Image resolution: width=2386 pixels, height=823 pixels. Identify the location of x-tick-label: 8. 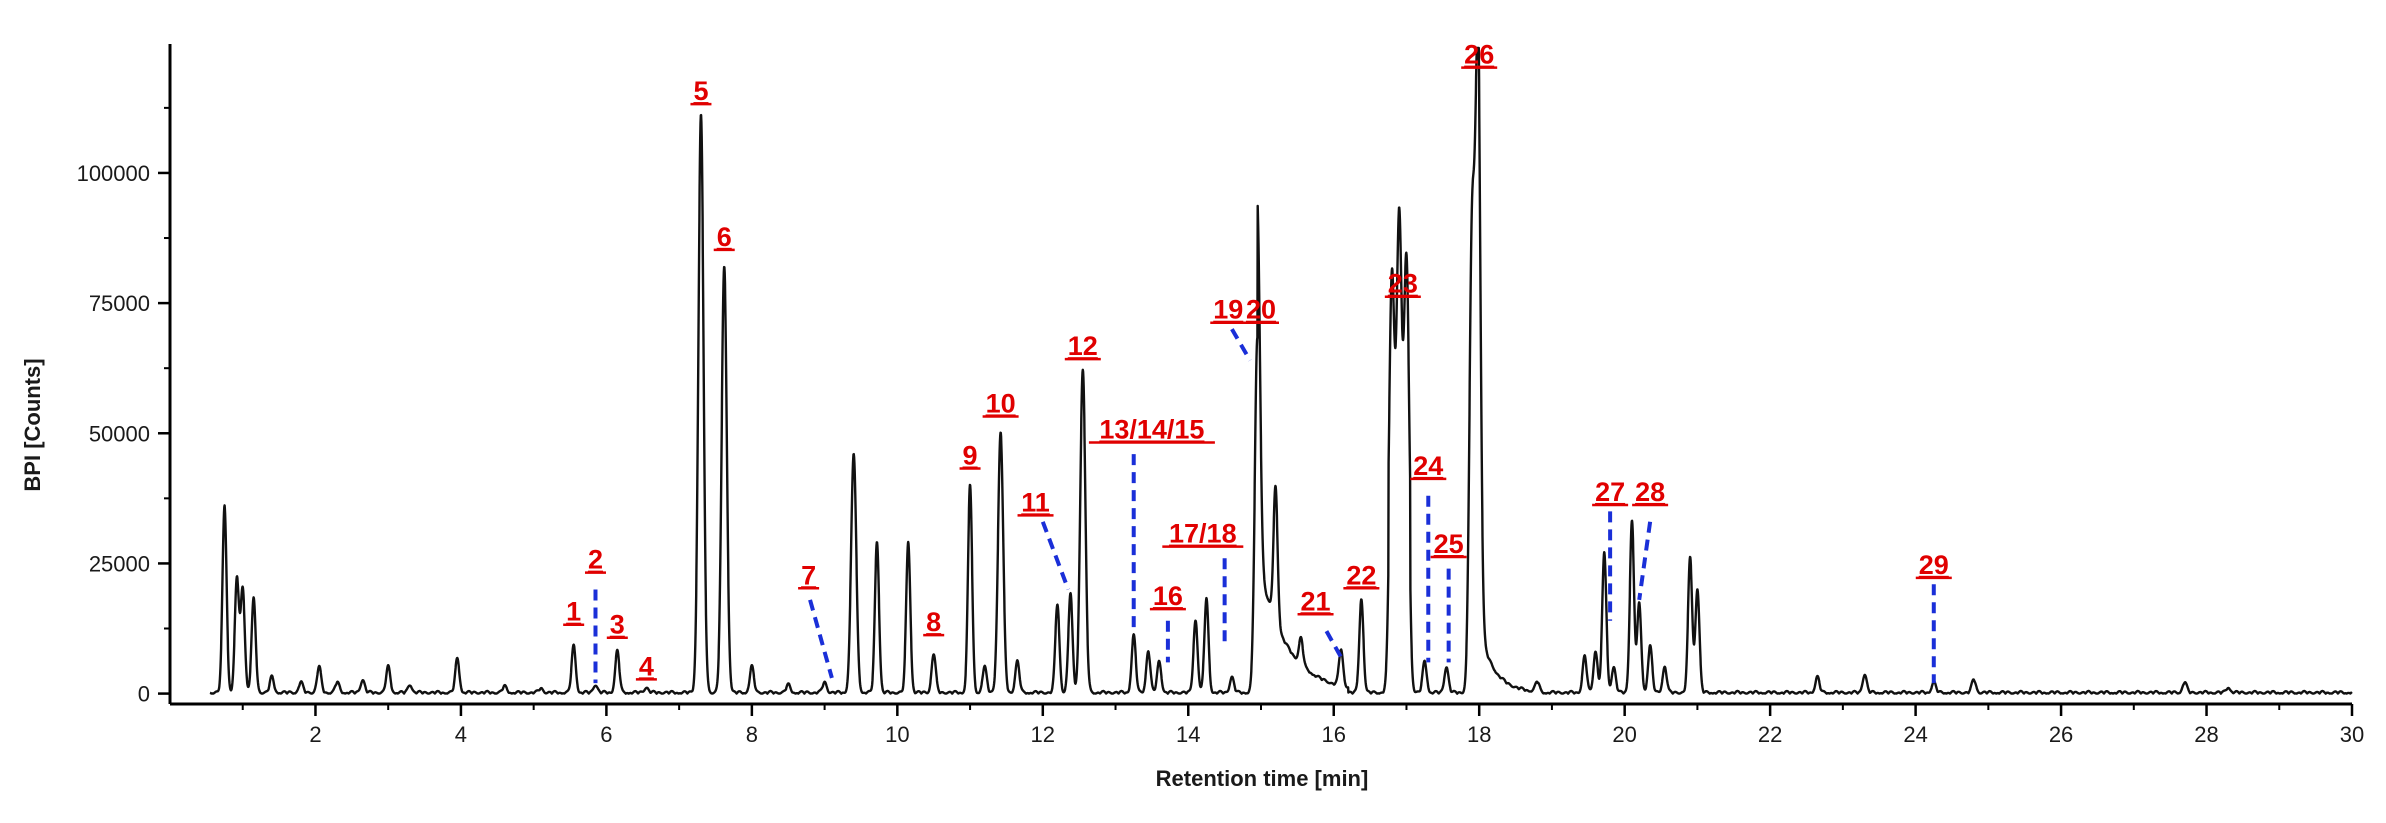
(752, 734).